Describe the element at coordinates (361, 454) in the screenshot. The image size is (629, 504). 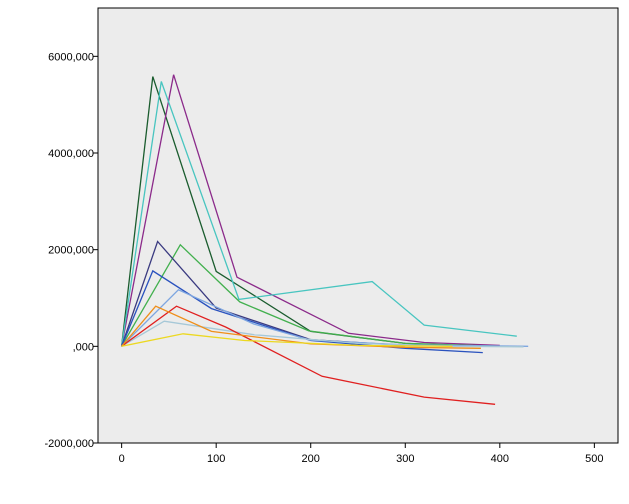
I see `x-axis: 0 100 200 300 400 500` at that location.